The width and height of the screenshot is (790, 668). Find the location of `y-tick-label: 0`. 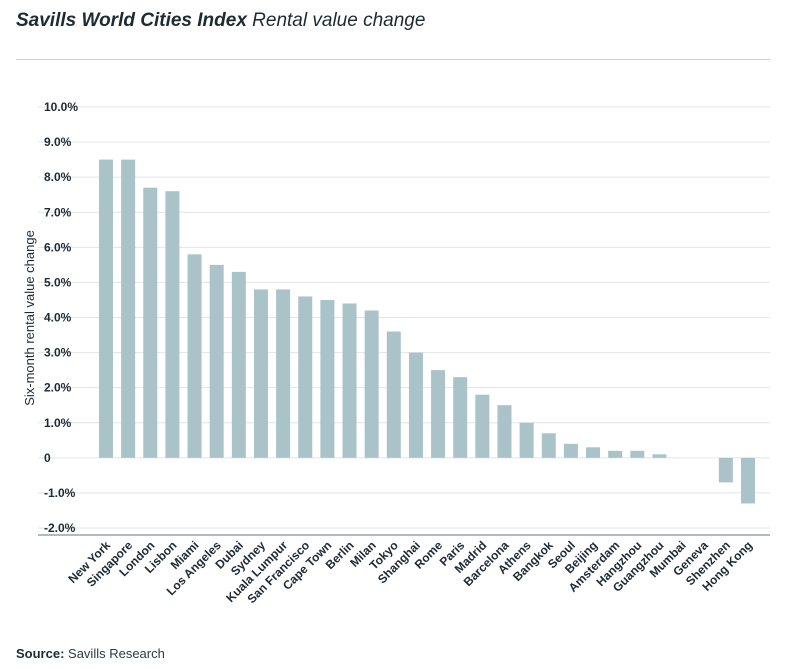

y-tick-label: 0 is located at coordinates (47, 458).